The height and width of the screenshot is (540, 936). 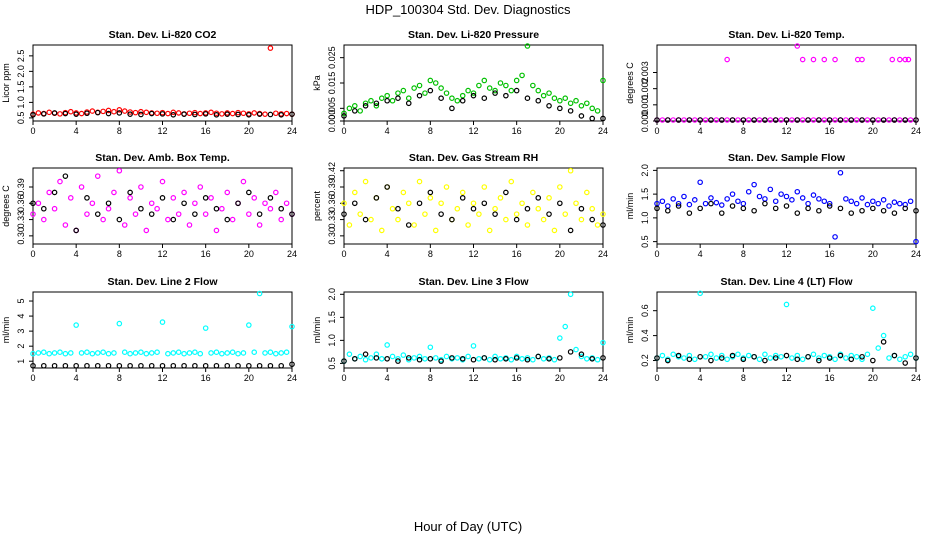 What do you see at coordinates (21, 316) in the screenshot?
I see `y-tick-label: 4` at bounding box center [21, 316].